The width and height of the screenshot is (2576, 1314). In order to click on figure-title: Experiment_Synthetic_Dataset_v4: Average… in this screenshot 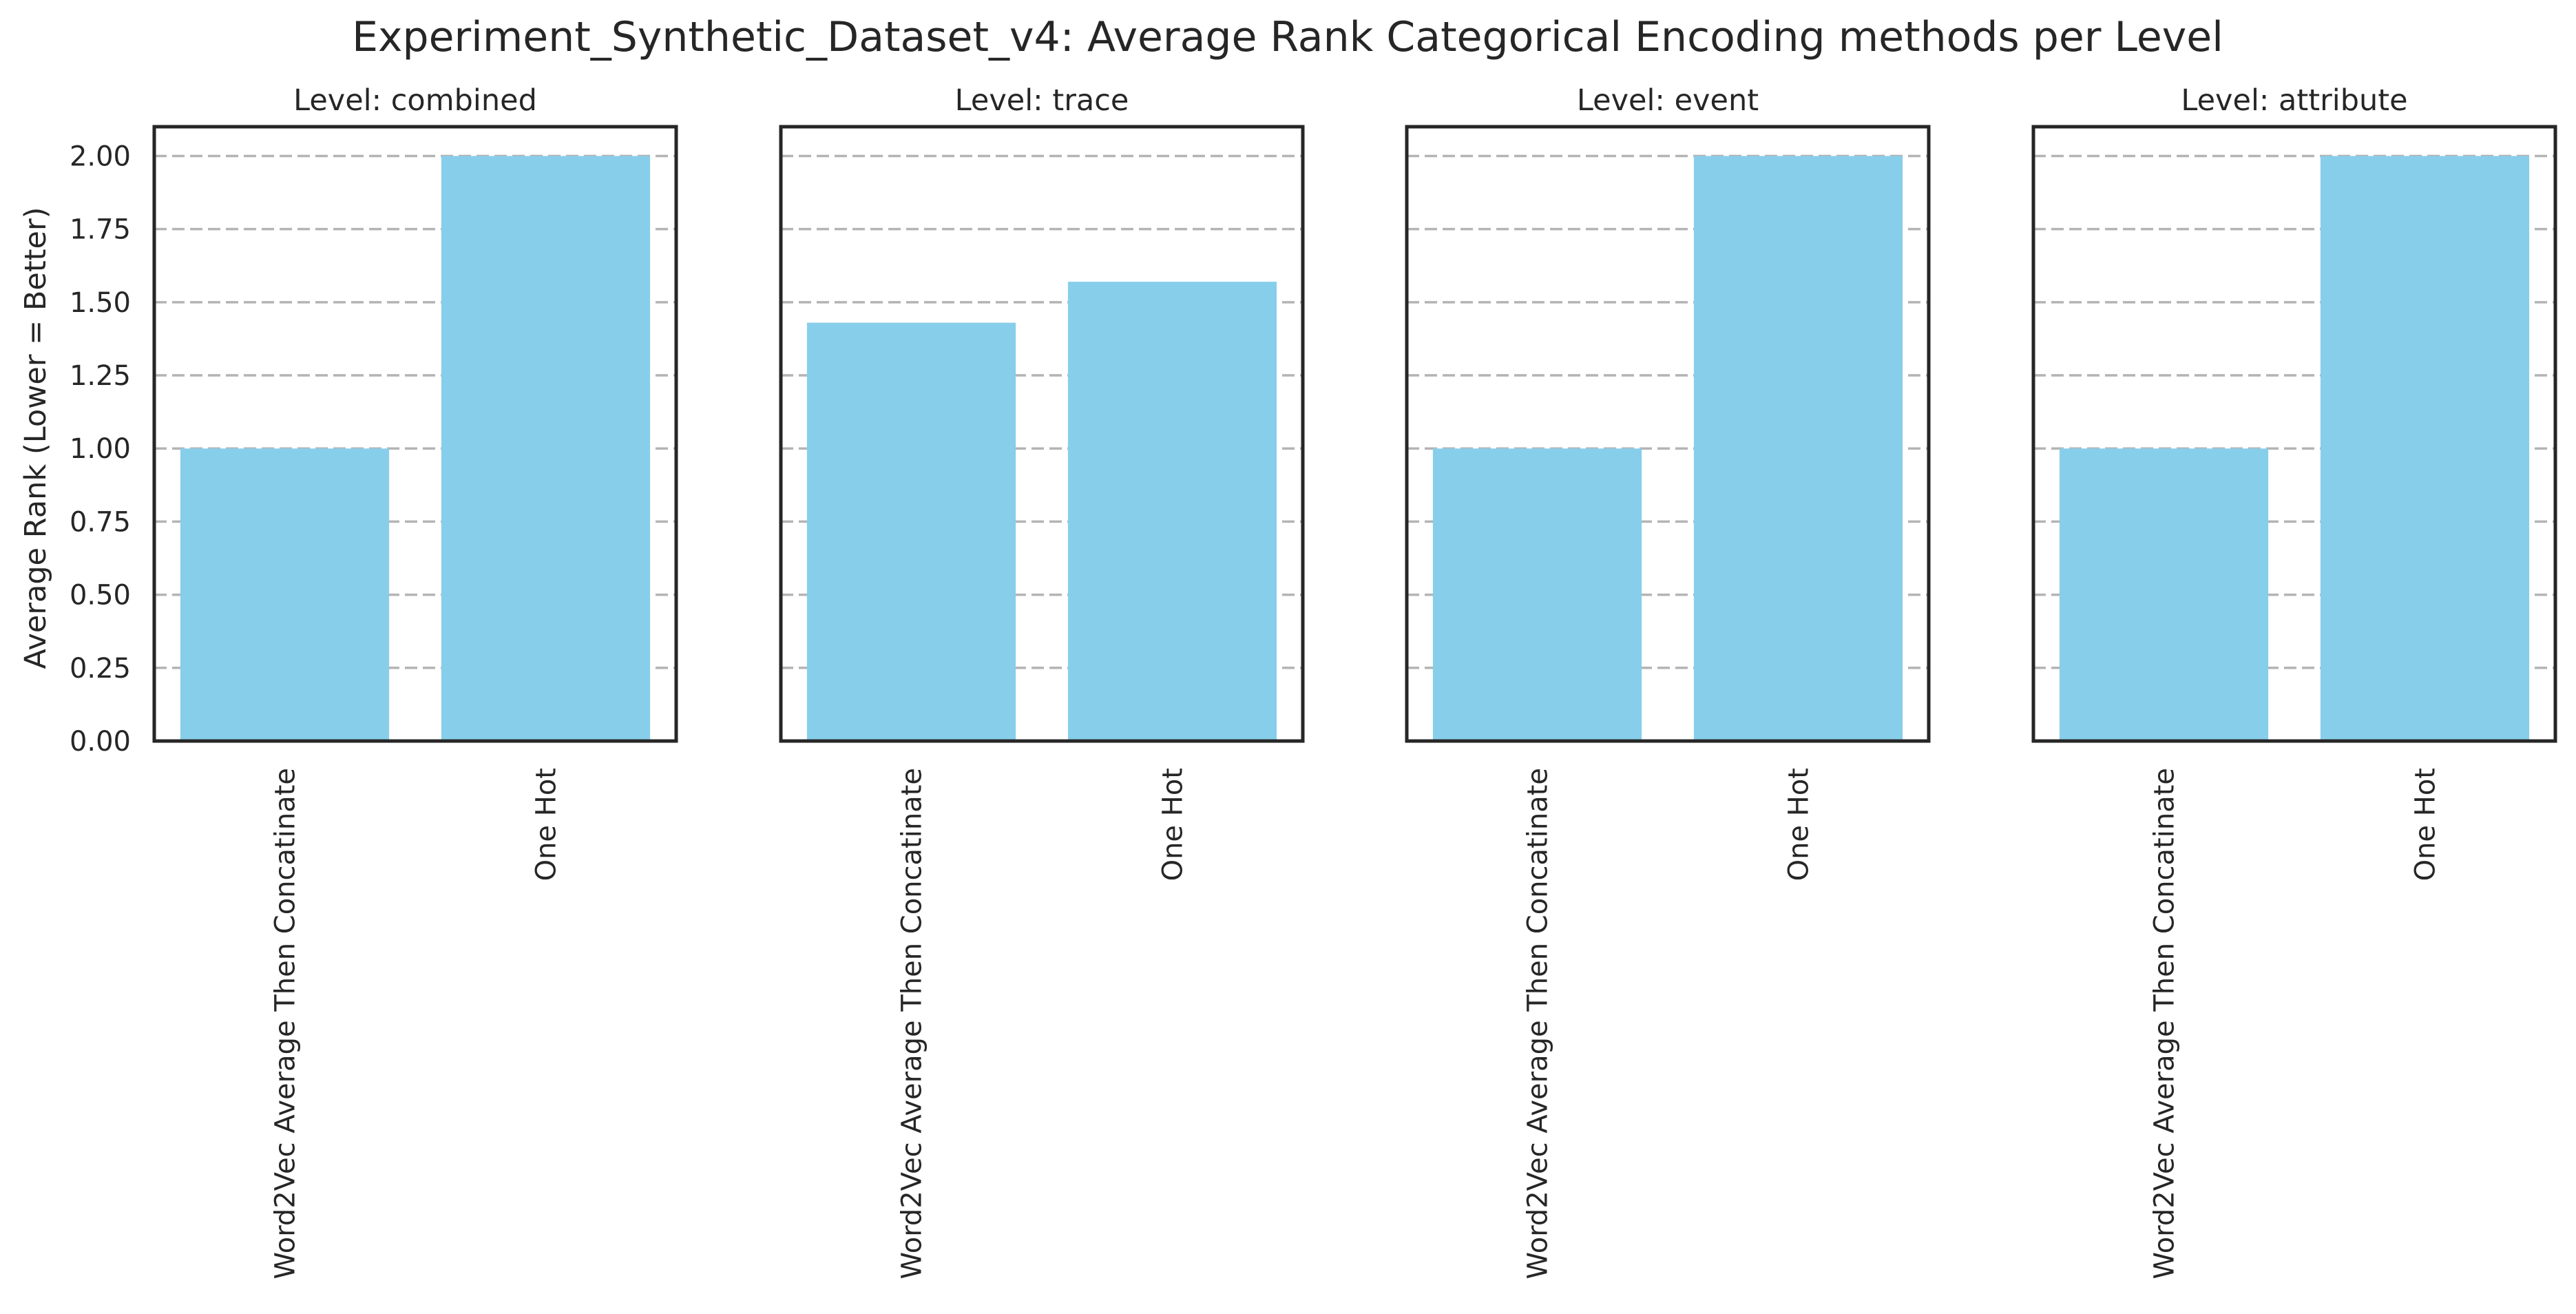, I will do `click(1287, 37)`.